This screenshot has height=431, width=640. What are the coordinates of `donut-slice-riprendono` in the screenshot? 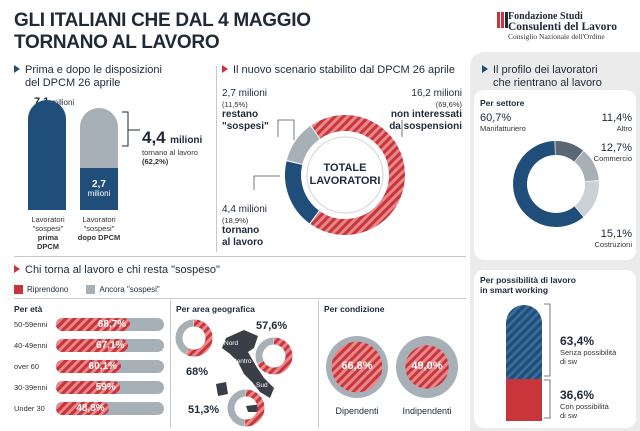 It's located at (275, 356).